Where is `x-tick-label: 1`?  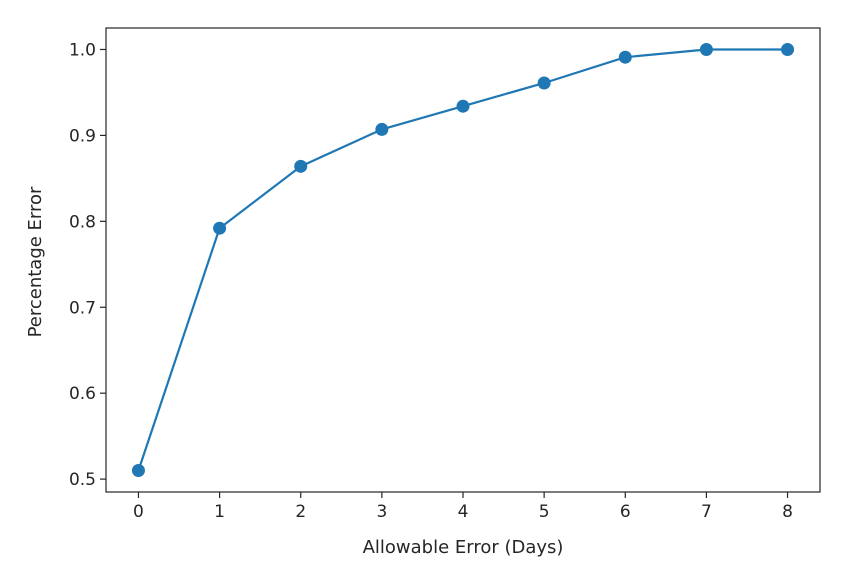 x-tick-label: 1 is located at coordinates (219, 512).